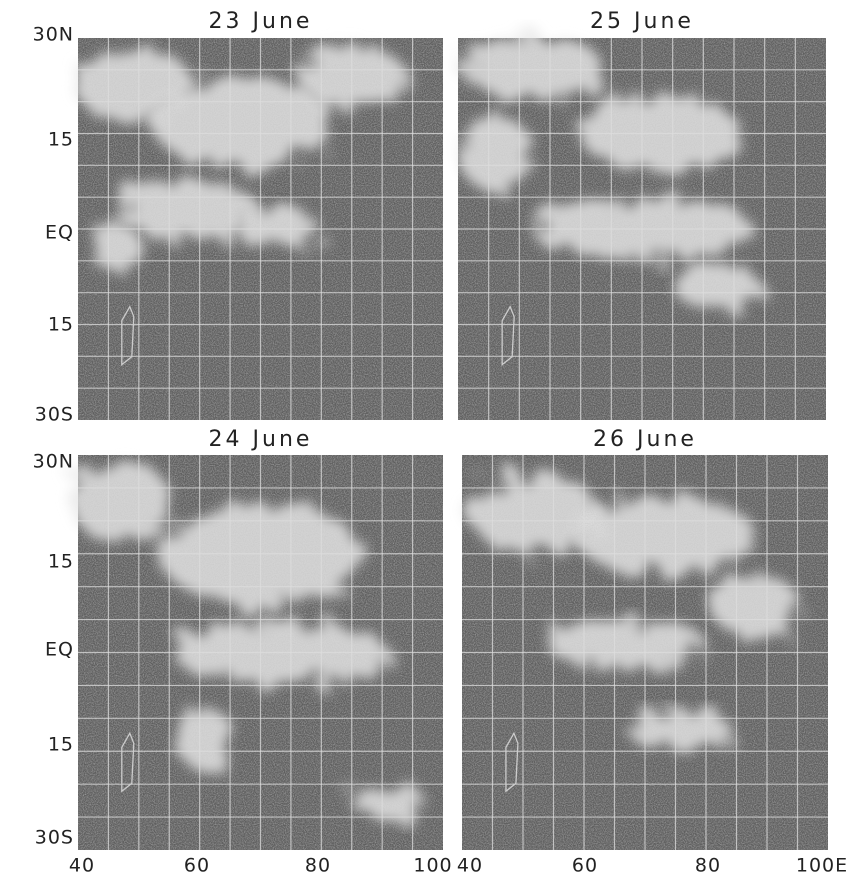  Describe the element at coordinates (261, 439) in the screenshot. I see `panel-title: 24 June` at that location.